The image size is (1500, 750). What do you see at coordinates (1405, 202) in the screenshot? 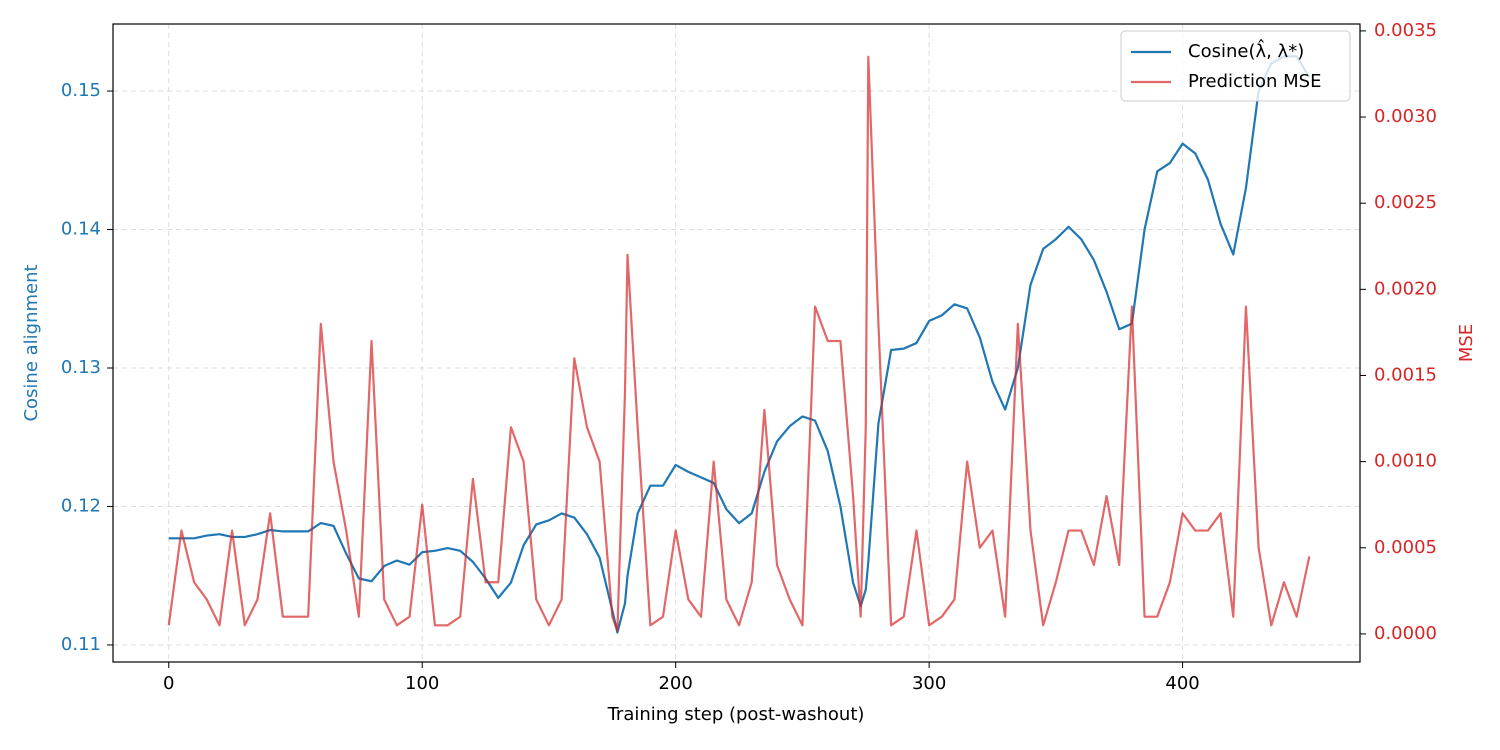
I see `y2-tick-label: 0.0025` at bounding box center [1405, 202].